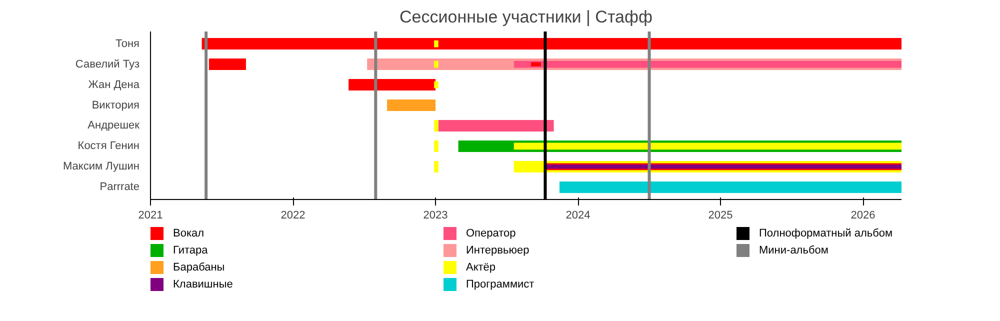 This screenshot has height=321, width=1000. Describe the element at coordinates (199, 268) in the screenshot. I see `legend-label: Барабаны` at that location.